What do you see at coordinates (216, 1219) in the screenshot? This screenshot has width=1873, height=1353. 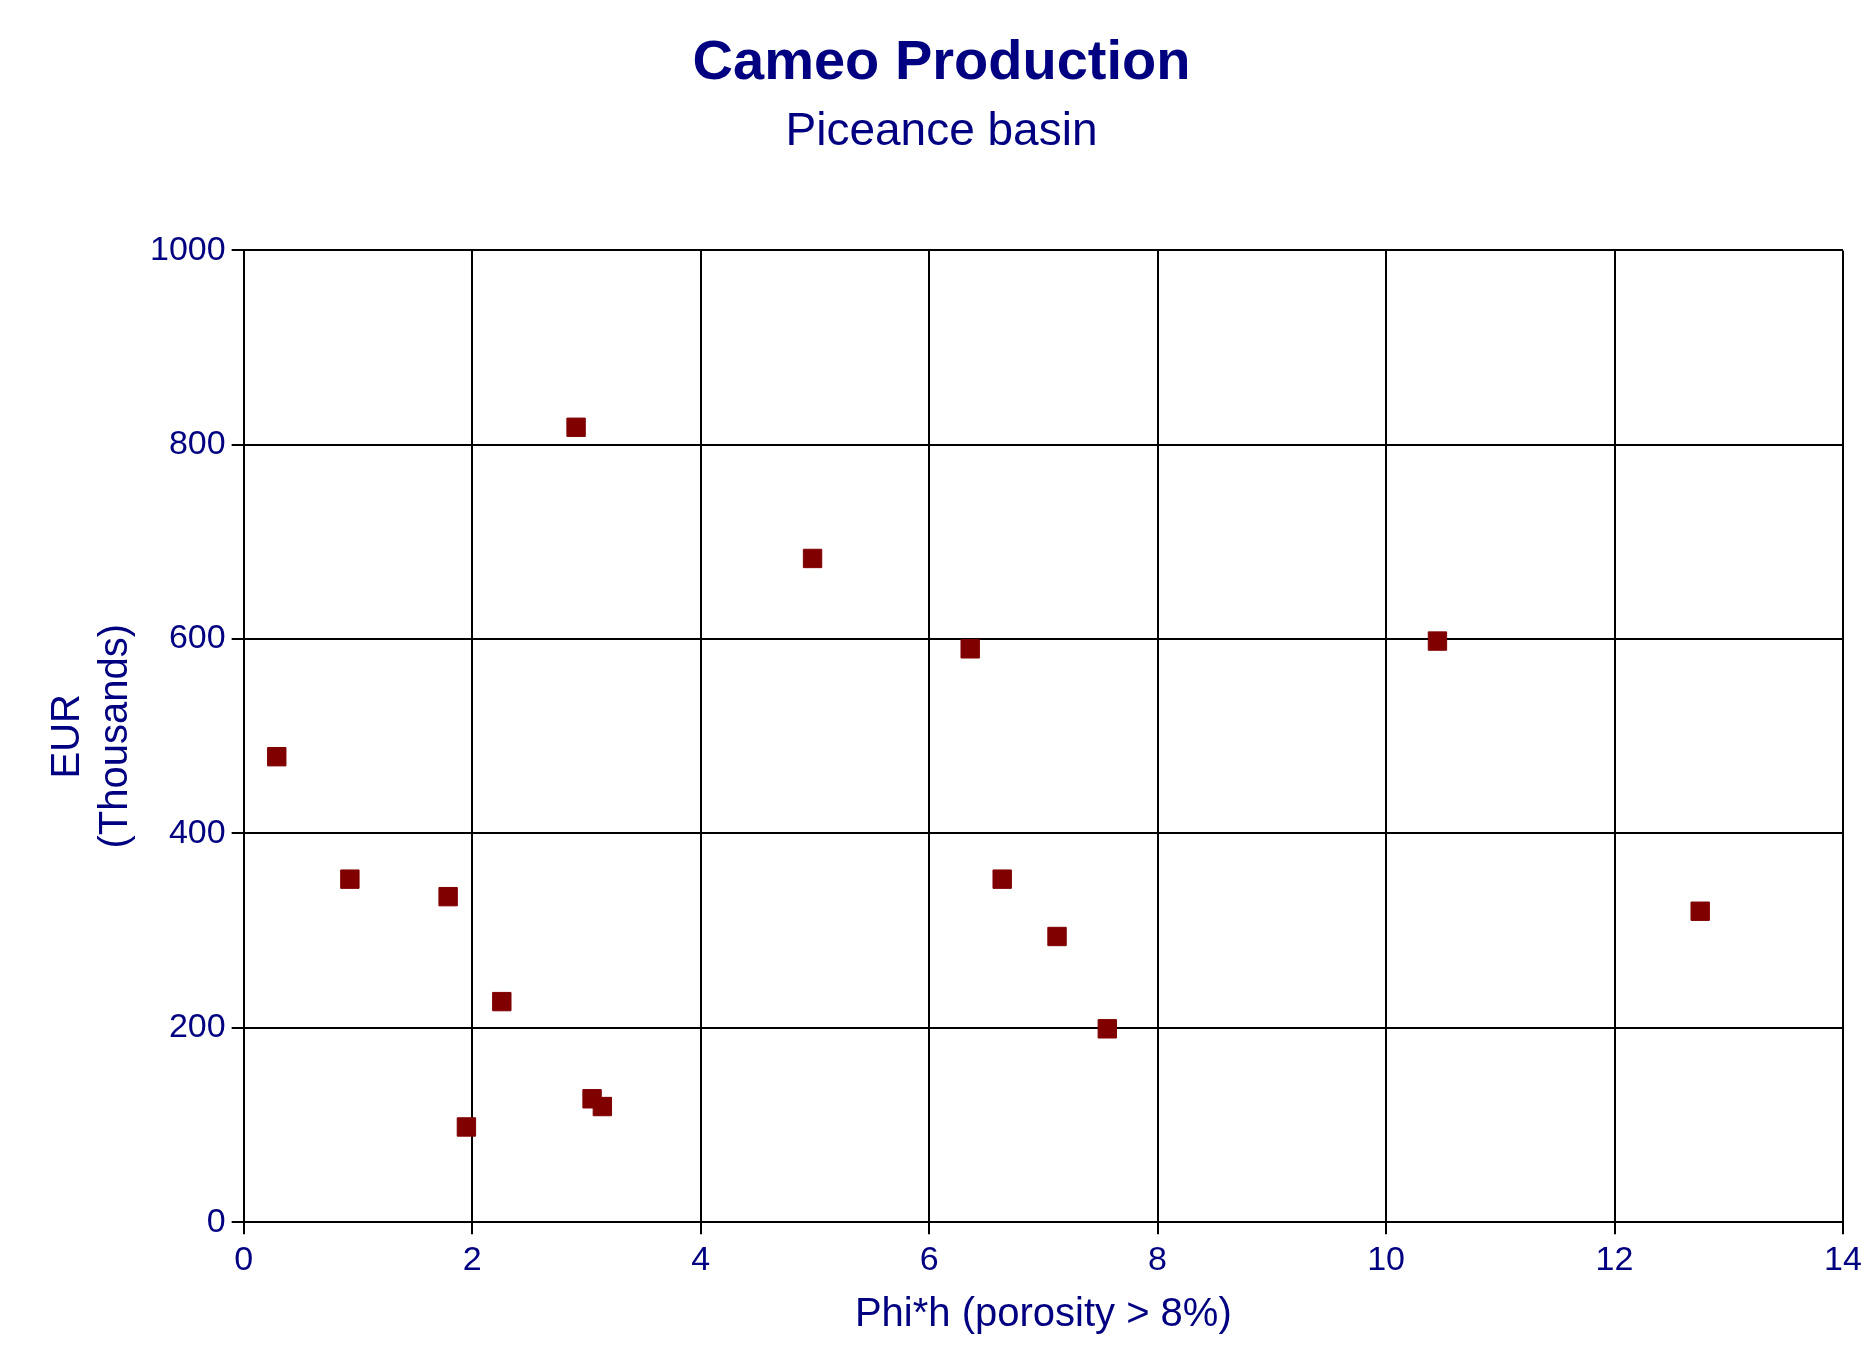 I see `y-tick-label: 0` at bounding box center [216, 1219].